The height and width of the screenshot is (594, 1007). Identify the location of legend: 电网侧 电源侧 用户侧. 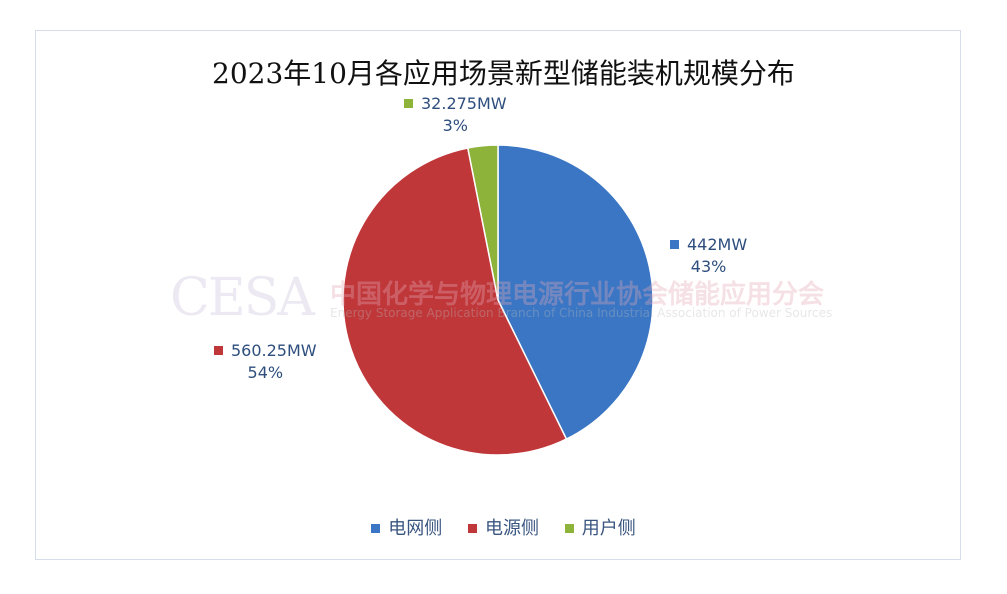
(503, 527).